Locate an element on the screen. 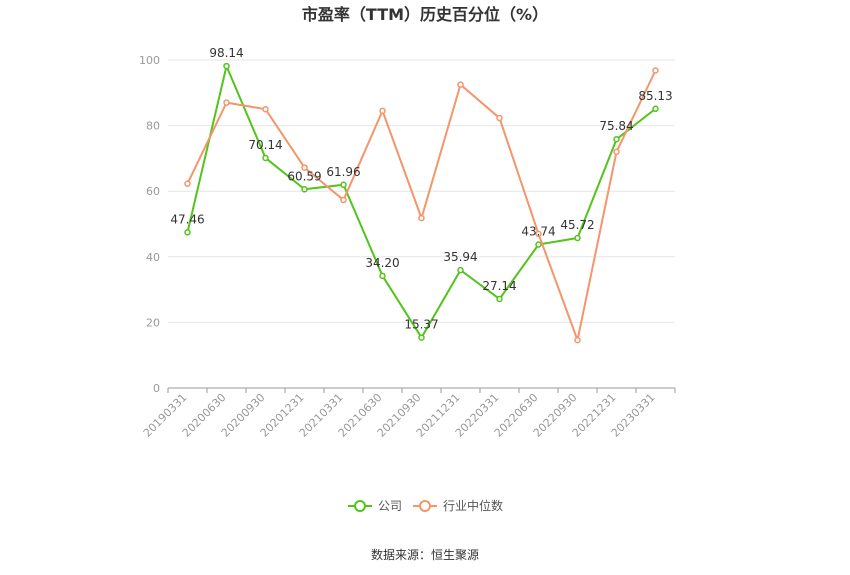  legend-label-industry-median: 行业中位数 is located at coordinates (473, 505).